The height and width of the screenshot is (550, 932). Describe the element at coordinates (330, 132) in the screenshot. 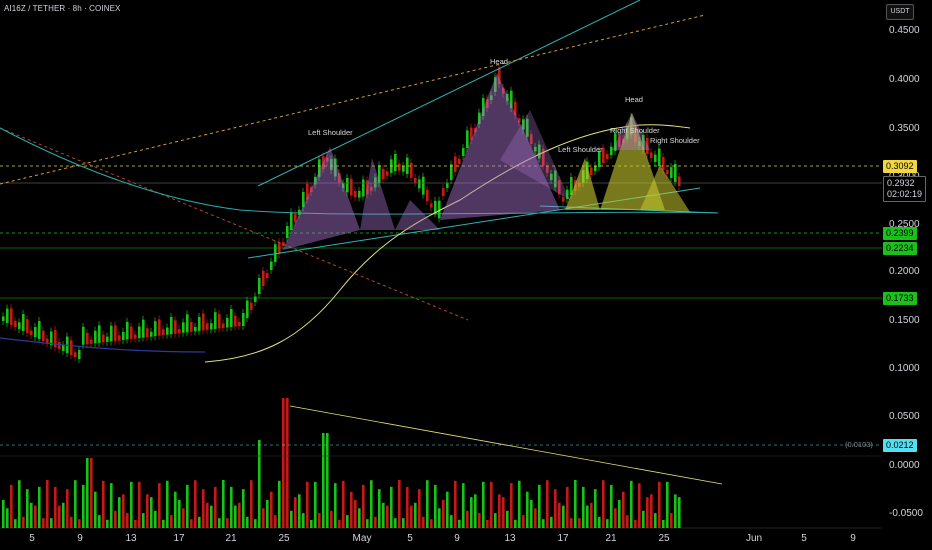

I see `left-shoulder-label-1: Left Shoulder` at that location.